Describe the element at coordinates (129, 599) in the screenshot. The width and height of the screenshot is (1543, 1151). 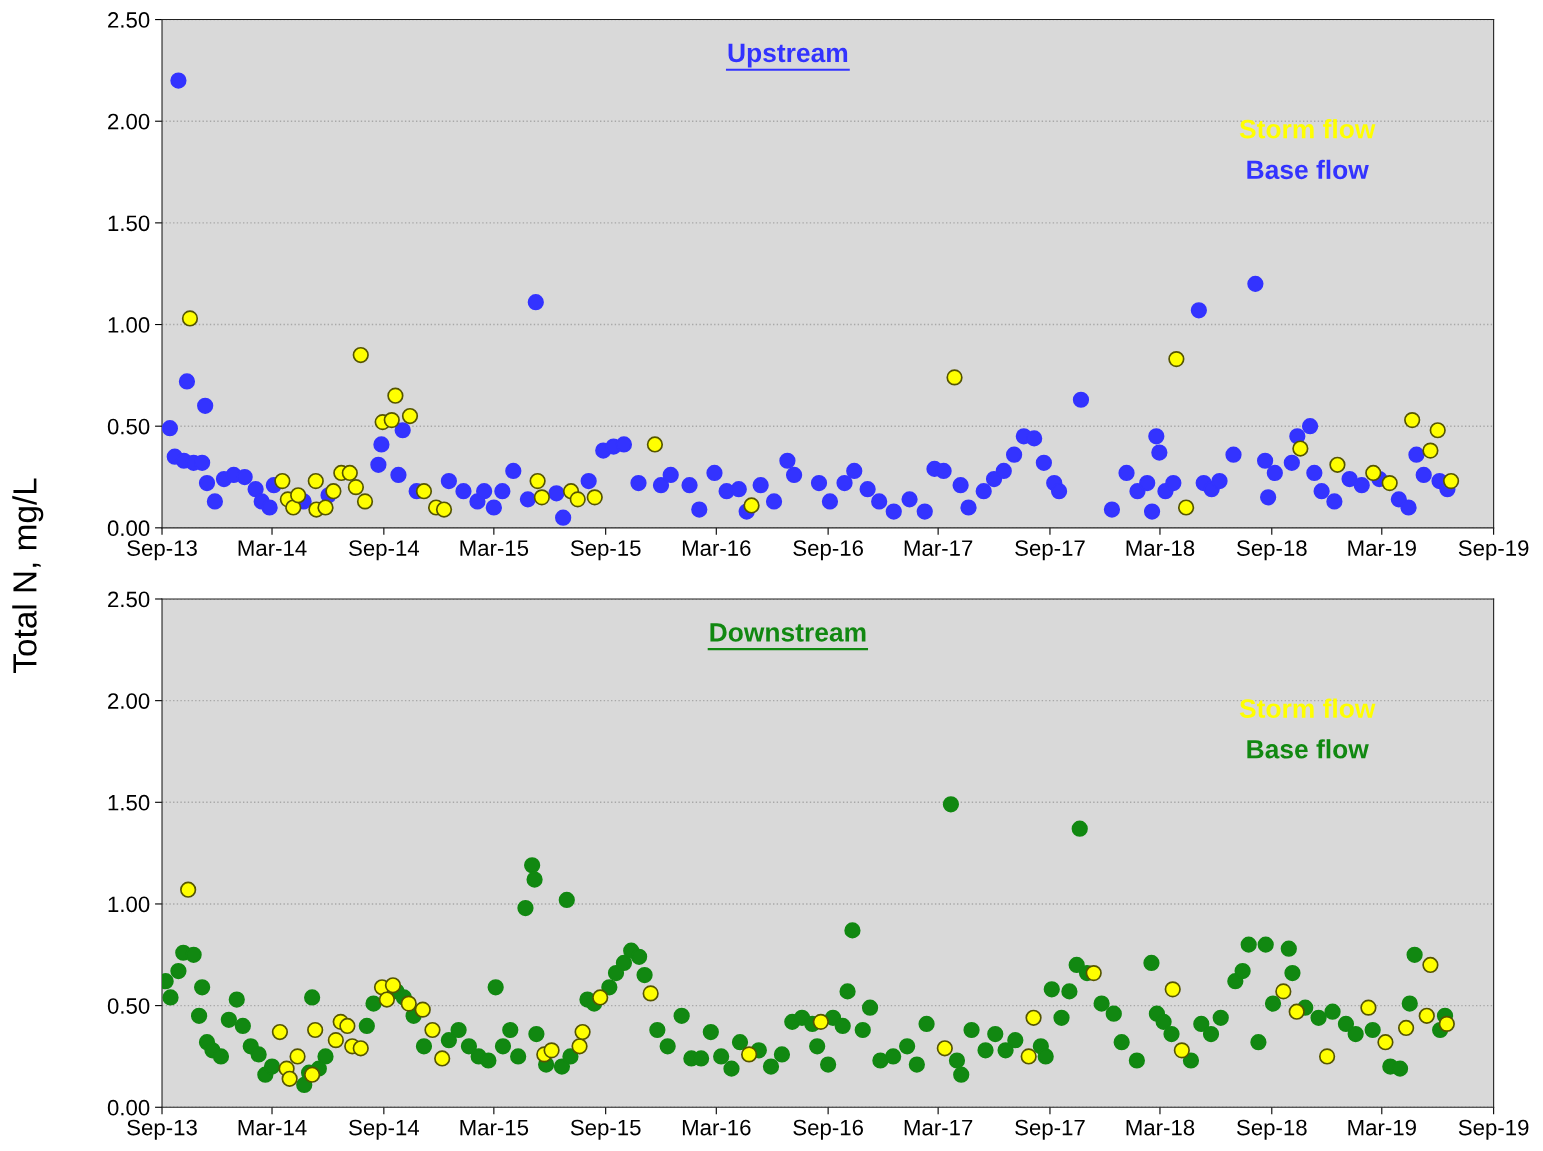
I see `y-tick-label: 2.50` at that location.